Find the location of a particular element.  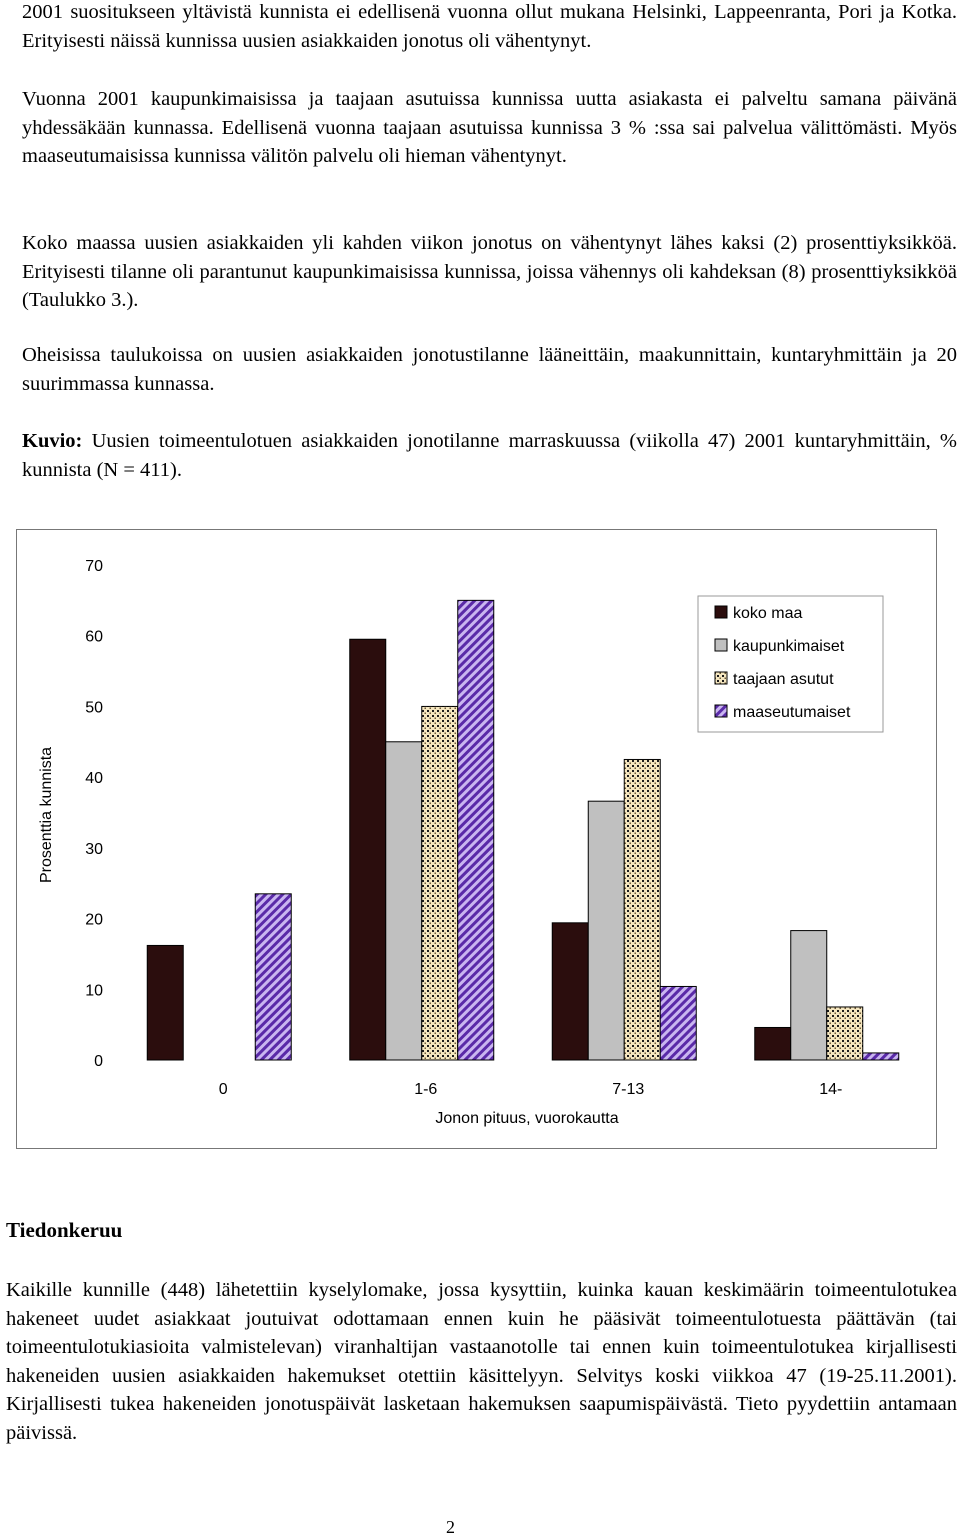

y-tick-label: 40 is located at coordinates (94, 778).